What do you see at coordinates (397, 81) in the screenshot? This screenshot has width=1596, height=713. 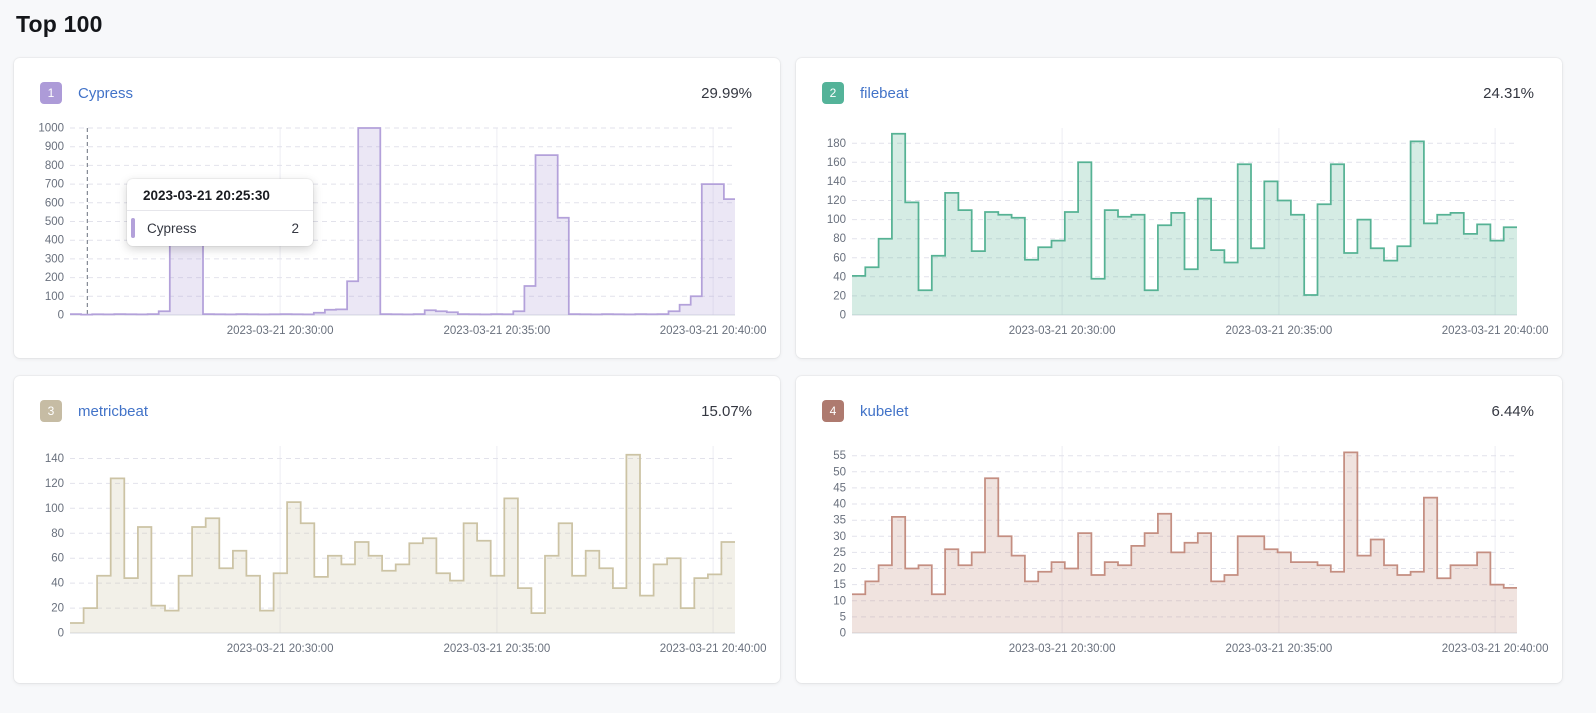 I see `panel-header: 1 Cypress 29.99%` at bounding box center [397, 81].